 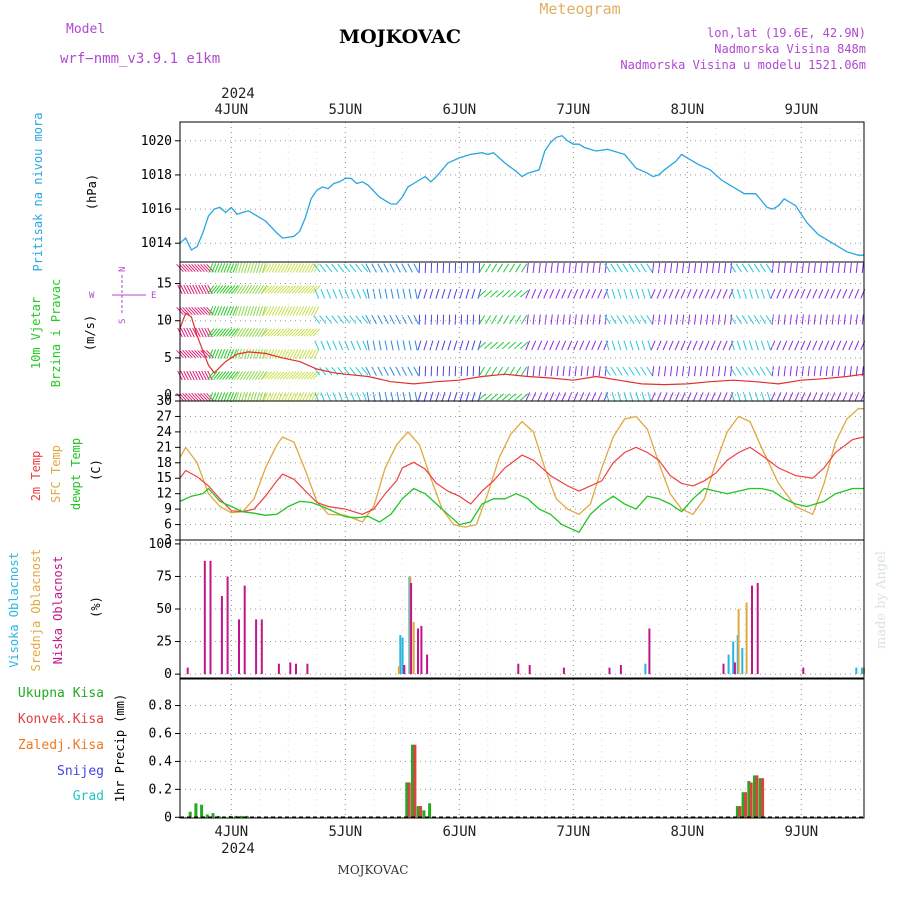 What do you see at coordinates (160, 733) in the screenshot?
I see `y-tick-label: 0.6` at bounding box center [160, 733].